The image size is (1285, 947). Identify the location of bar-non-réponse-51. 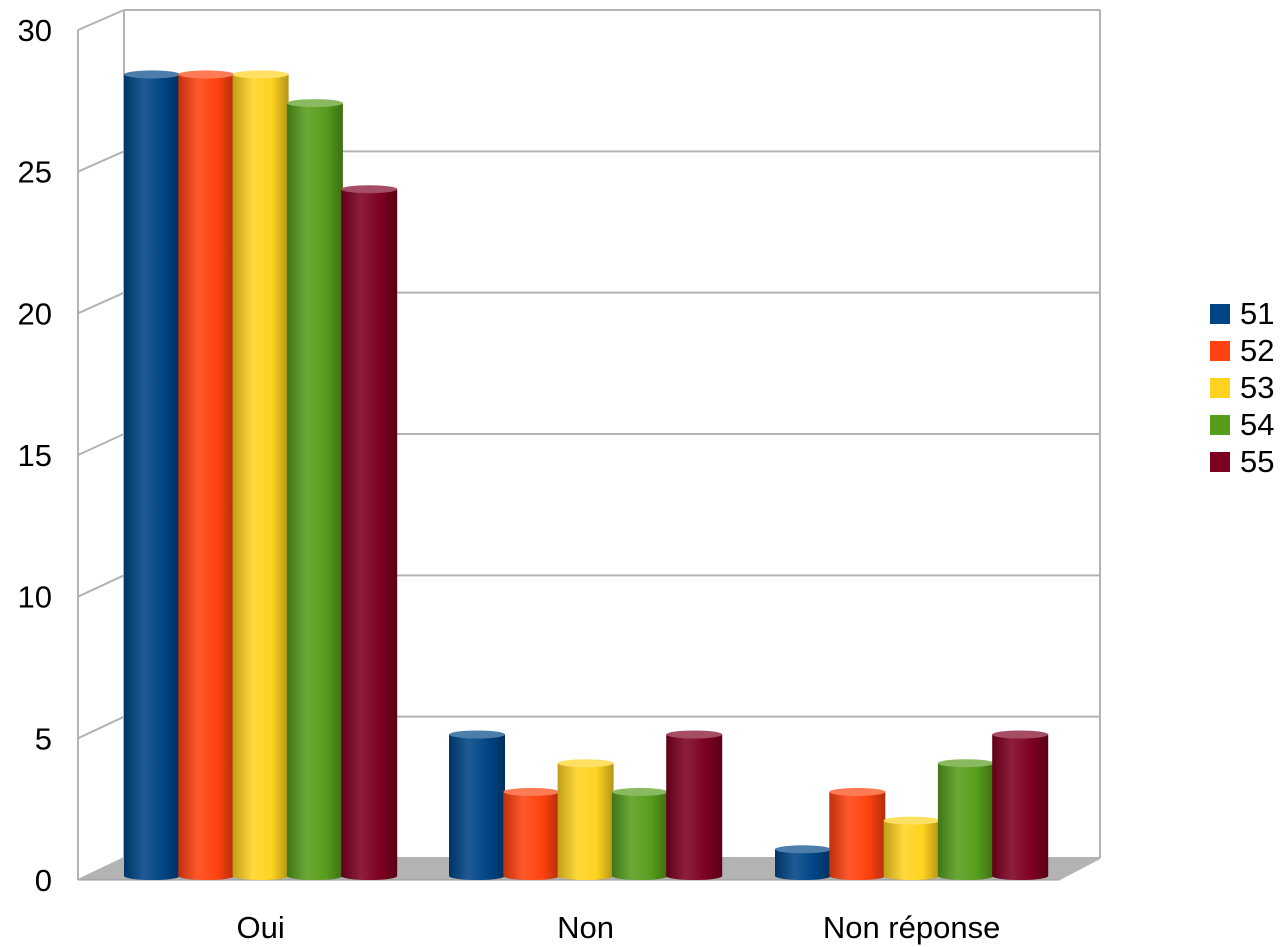
(803, 862).